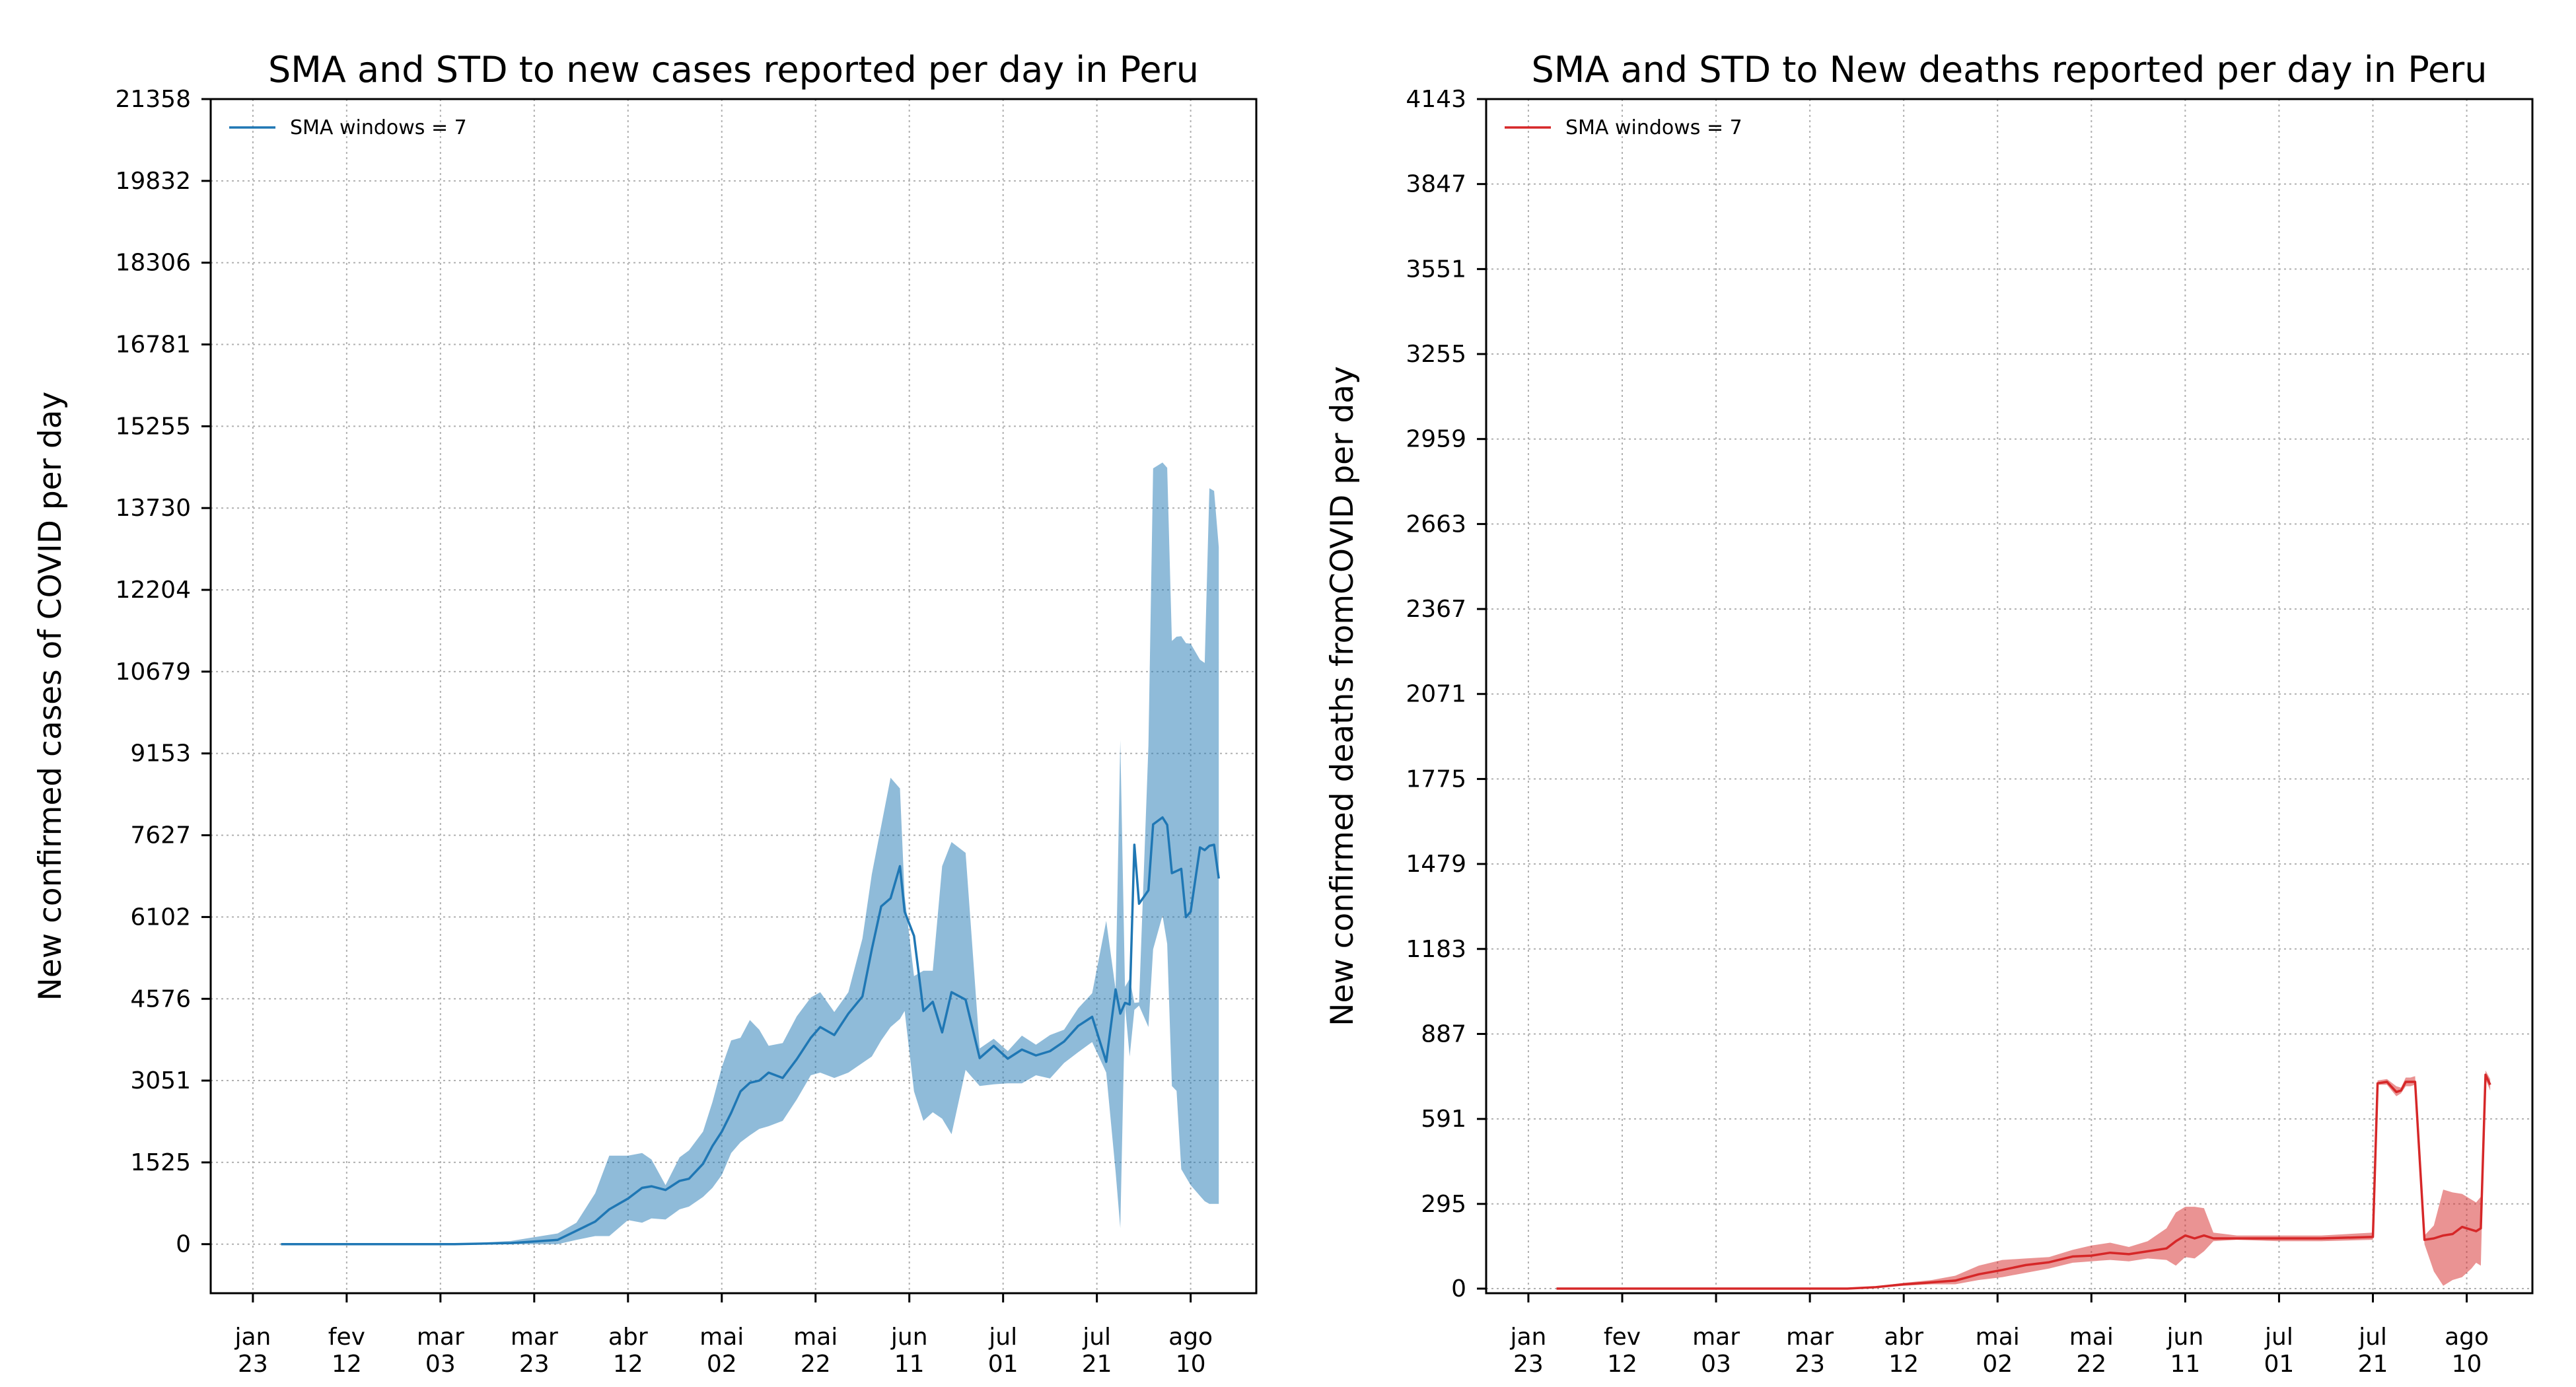 This screenshot has width=2576, height=1387. What do you see at coordinates (1342, 696) in the screenshot?
I see `y-axis-label: New confirmed deaths fromCOVID per day` at bounding box center [1342, 696].